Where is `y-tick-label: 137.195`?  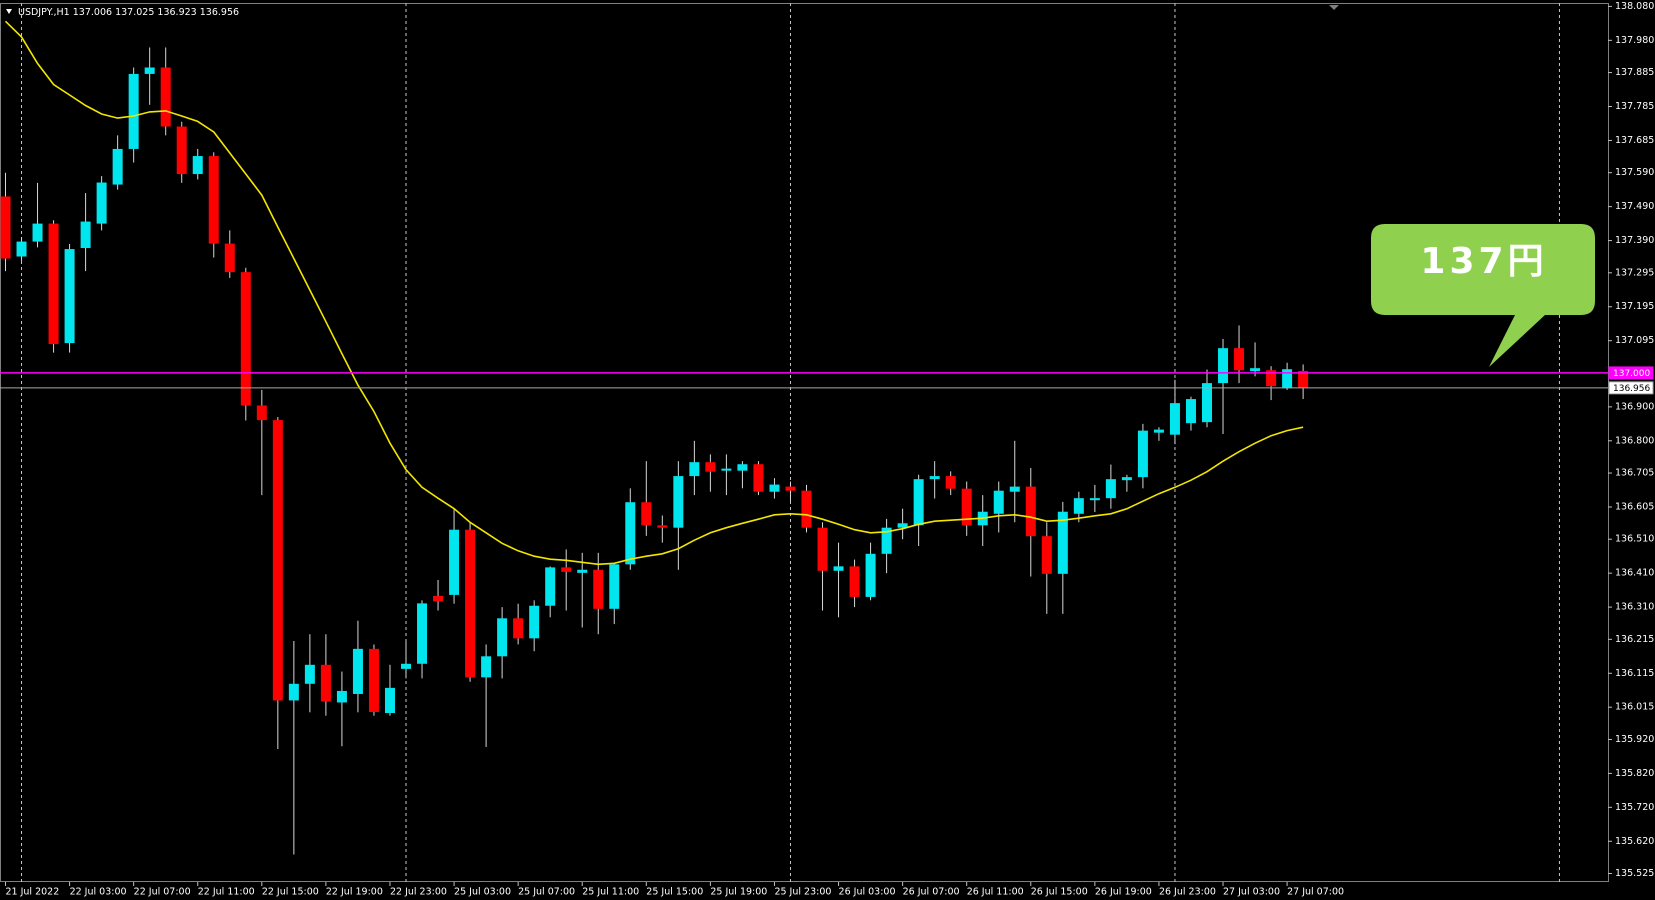
y-tick-label: 137.195 is located at coordinates (1634, 306).